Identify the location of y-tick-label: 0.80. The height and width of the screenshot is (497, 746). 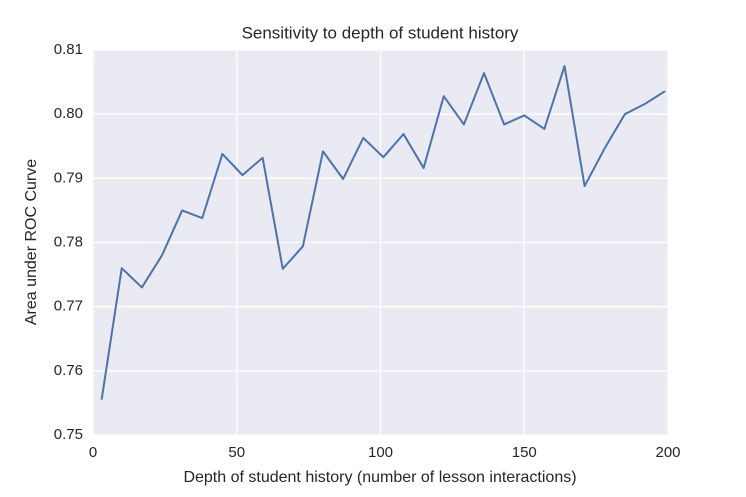
(68, 113).